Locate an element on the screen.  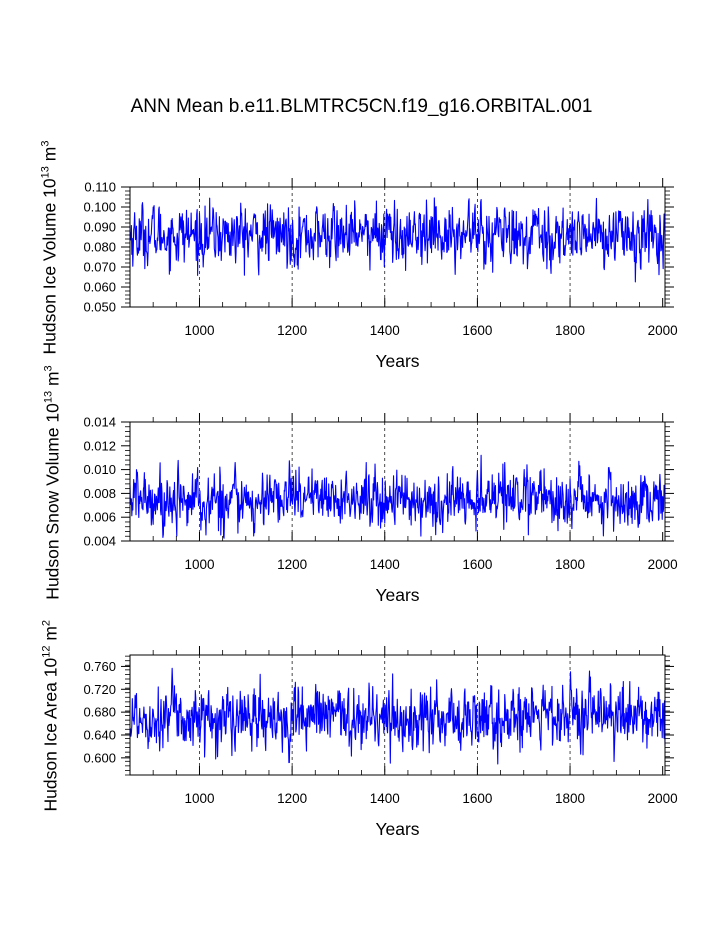
y-tick-label: 0.008 is located at coordinates (99, 493).